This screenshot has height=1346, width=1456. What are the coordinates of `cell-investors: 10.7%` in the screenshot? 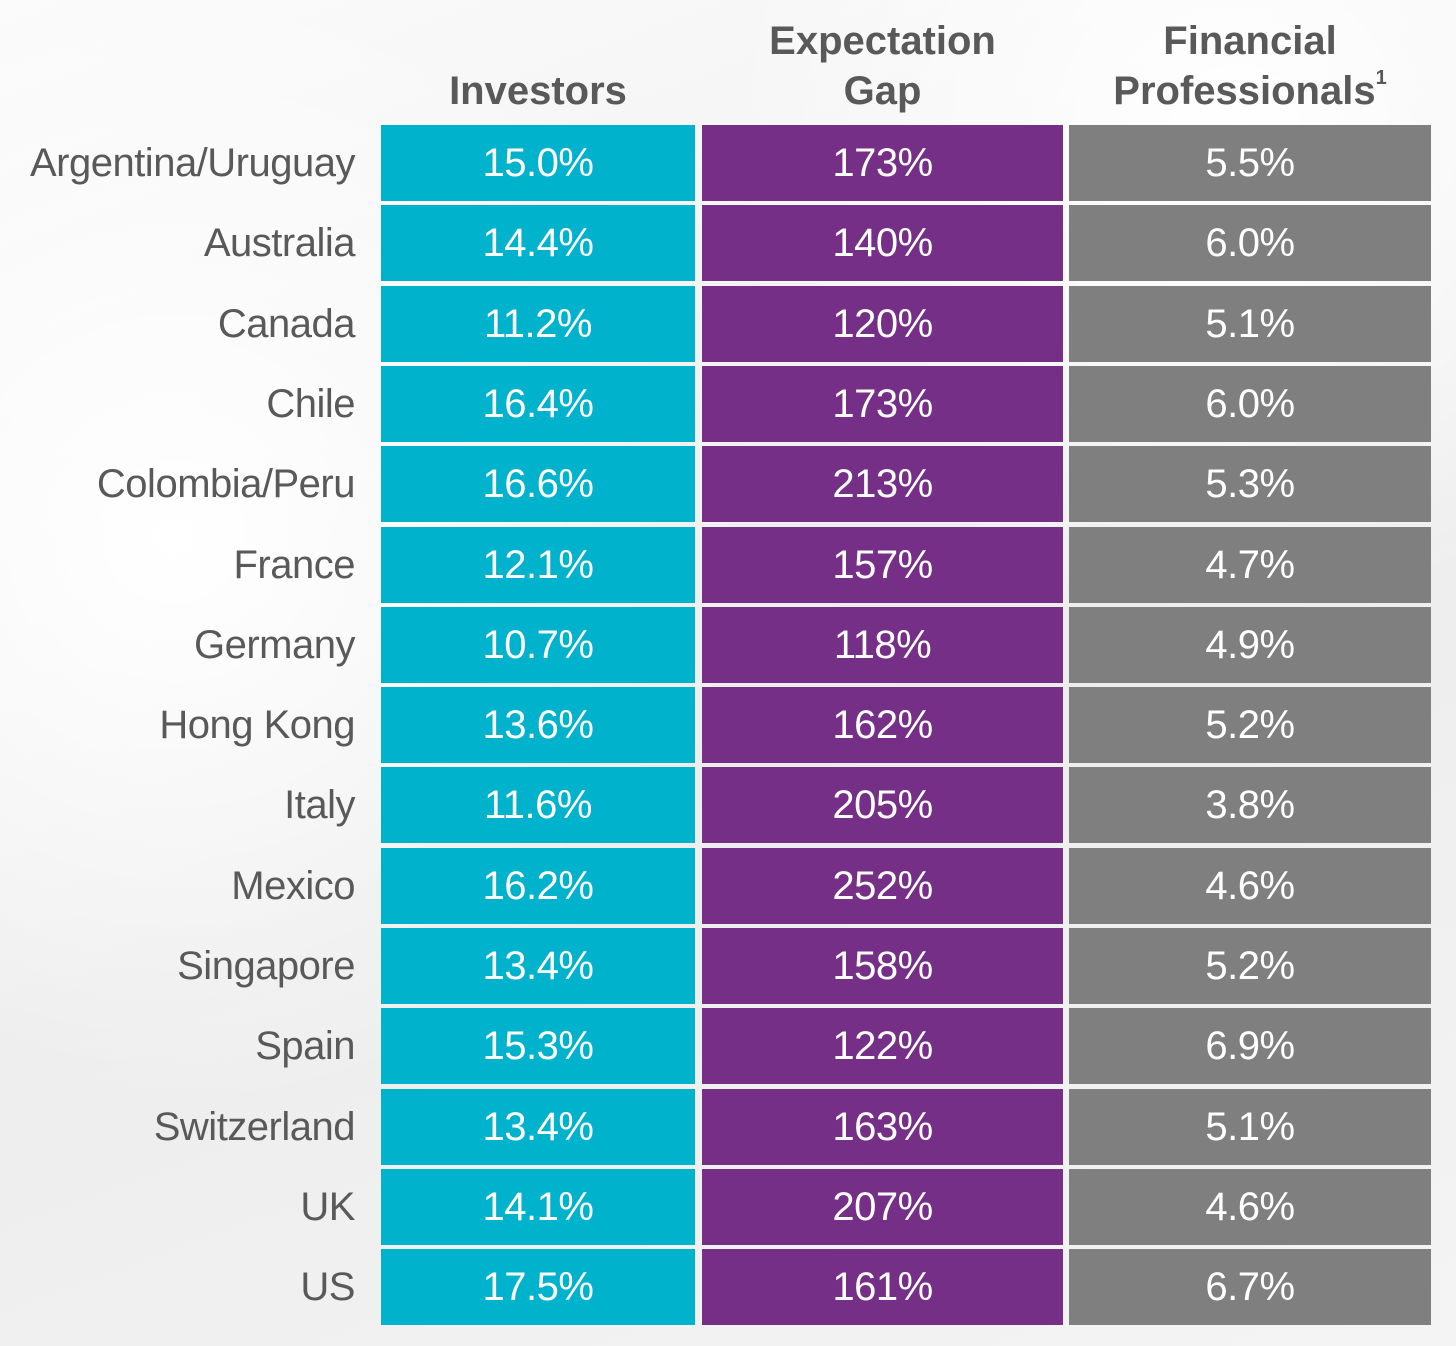 It's located at (538, 645).